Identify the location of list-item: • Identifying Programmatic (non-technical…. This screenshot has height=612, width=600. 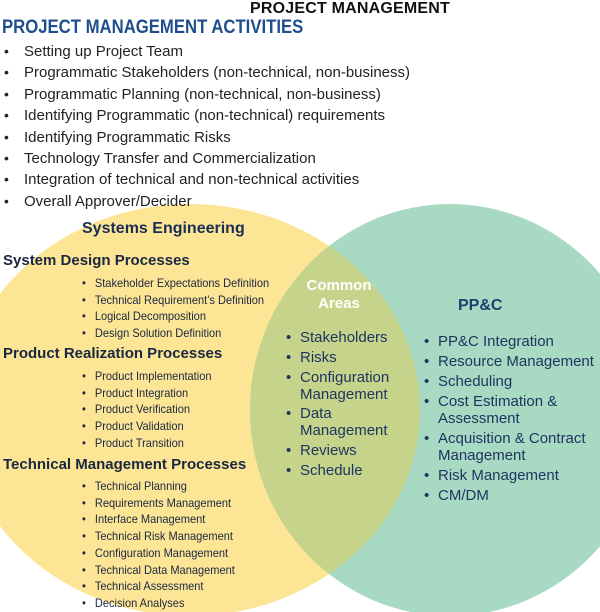
(194, 116).